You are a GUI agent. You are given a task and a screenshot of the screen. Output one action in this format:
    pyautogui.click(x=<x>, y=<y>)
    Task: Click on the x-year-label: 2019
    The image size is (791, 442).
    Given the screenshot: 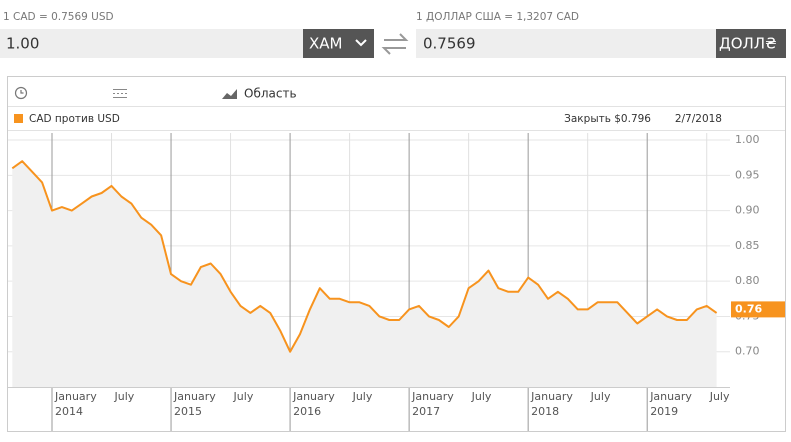 What is the action you would take?
    pyautogui.click(x=664, y=411)
    